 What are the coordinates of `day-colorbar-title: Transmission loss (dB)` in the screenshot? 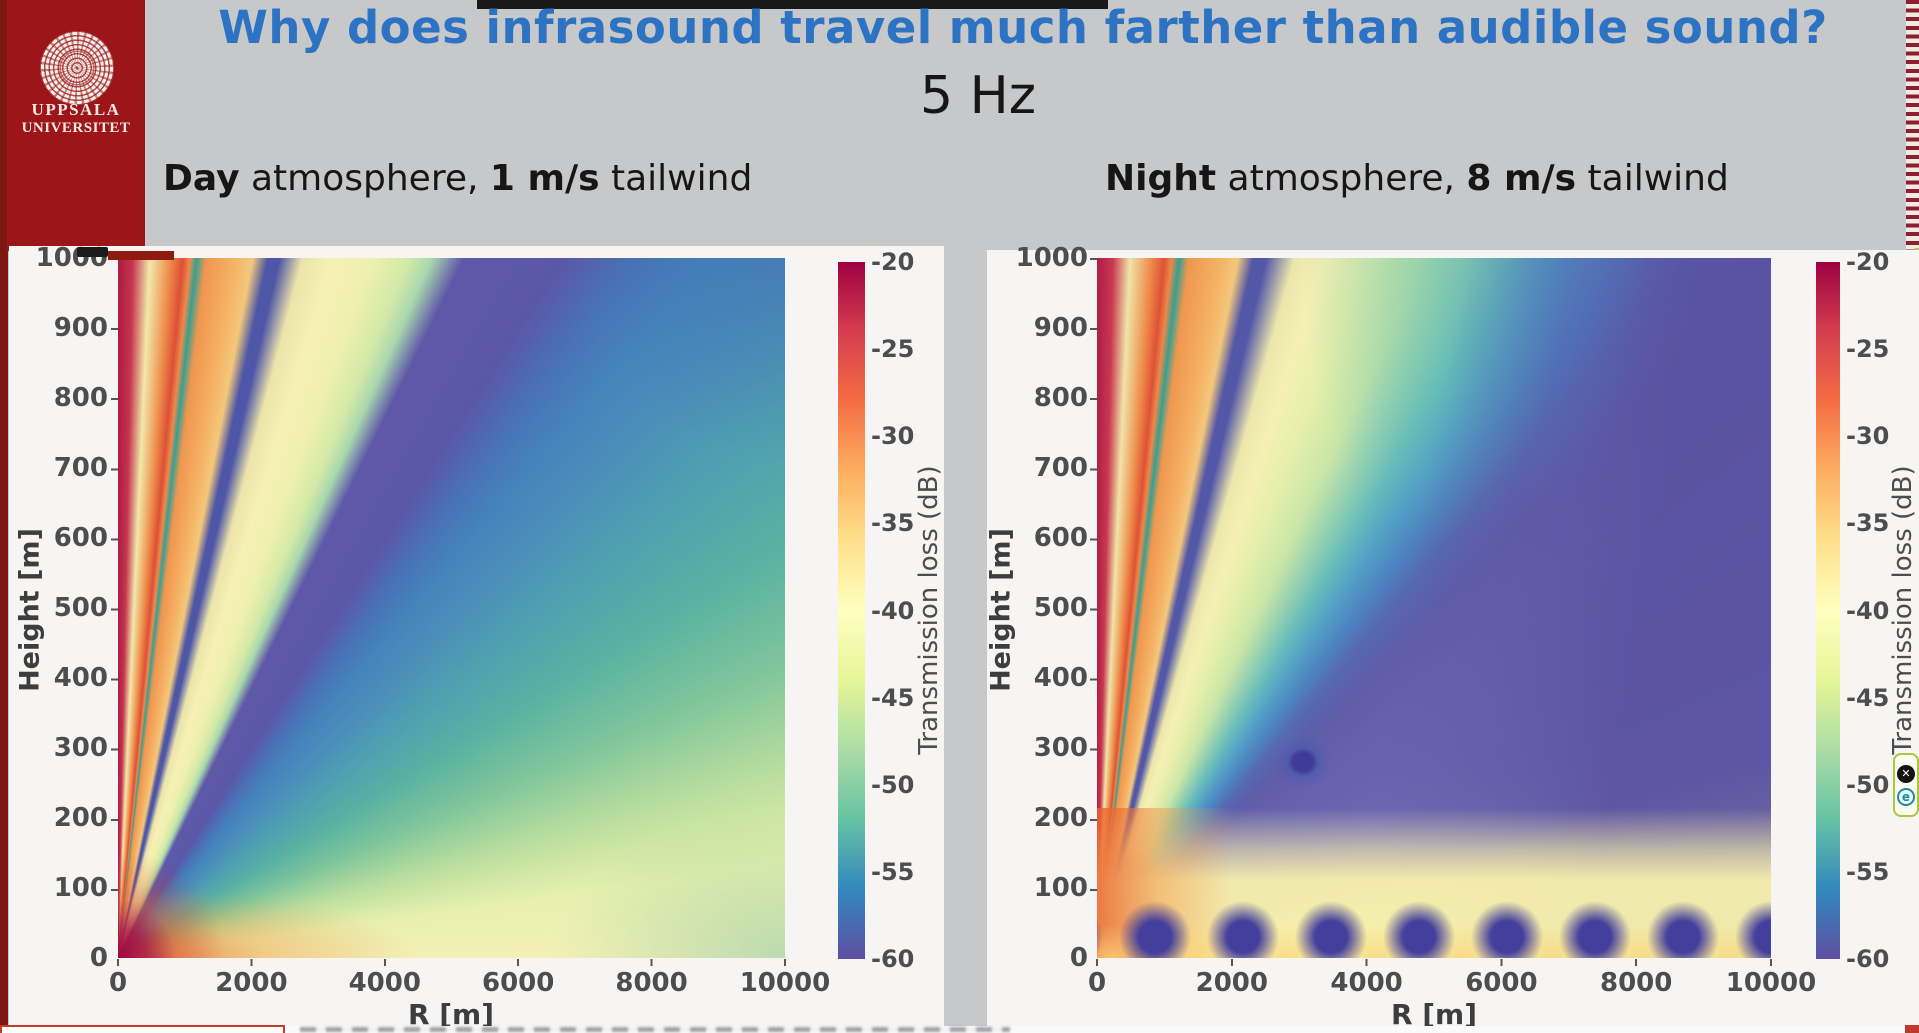 It's located at (929, 610).